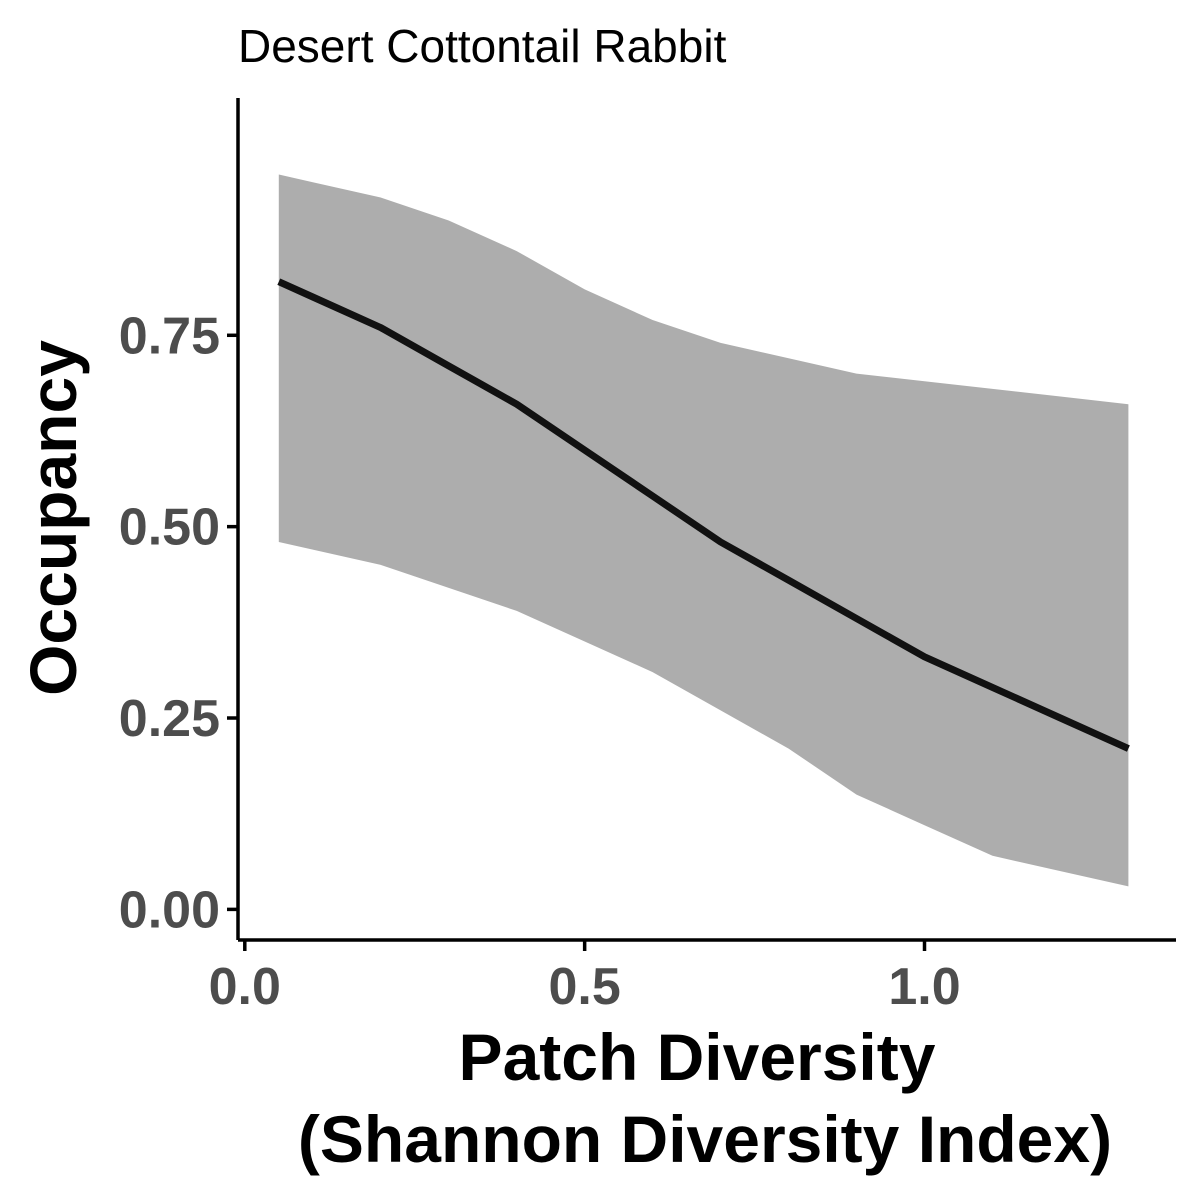  What do you see at coordinates (169, 528) in the screenshot?
I see `y-tick-label: 0.50` at bounding box center [169, 528].